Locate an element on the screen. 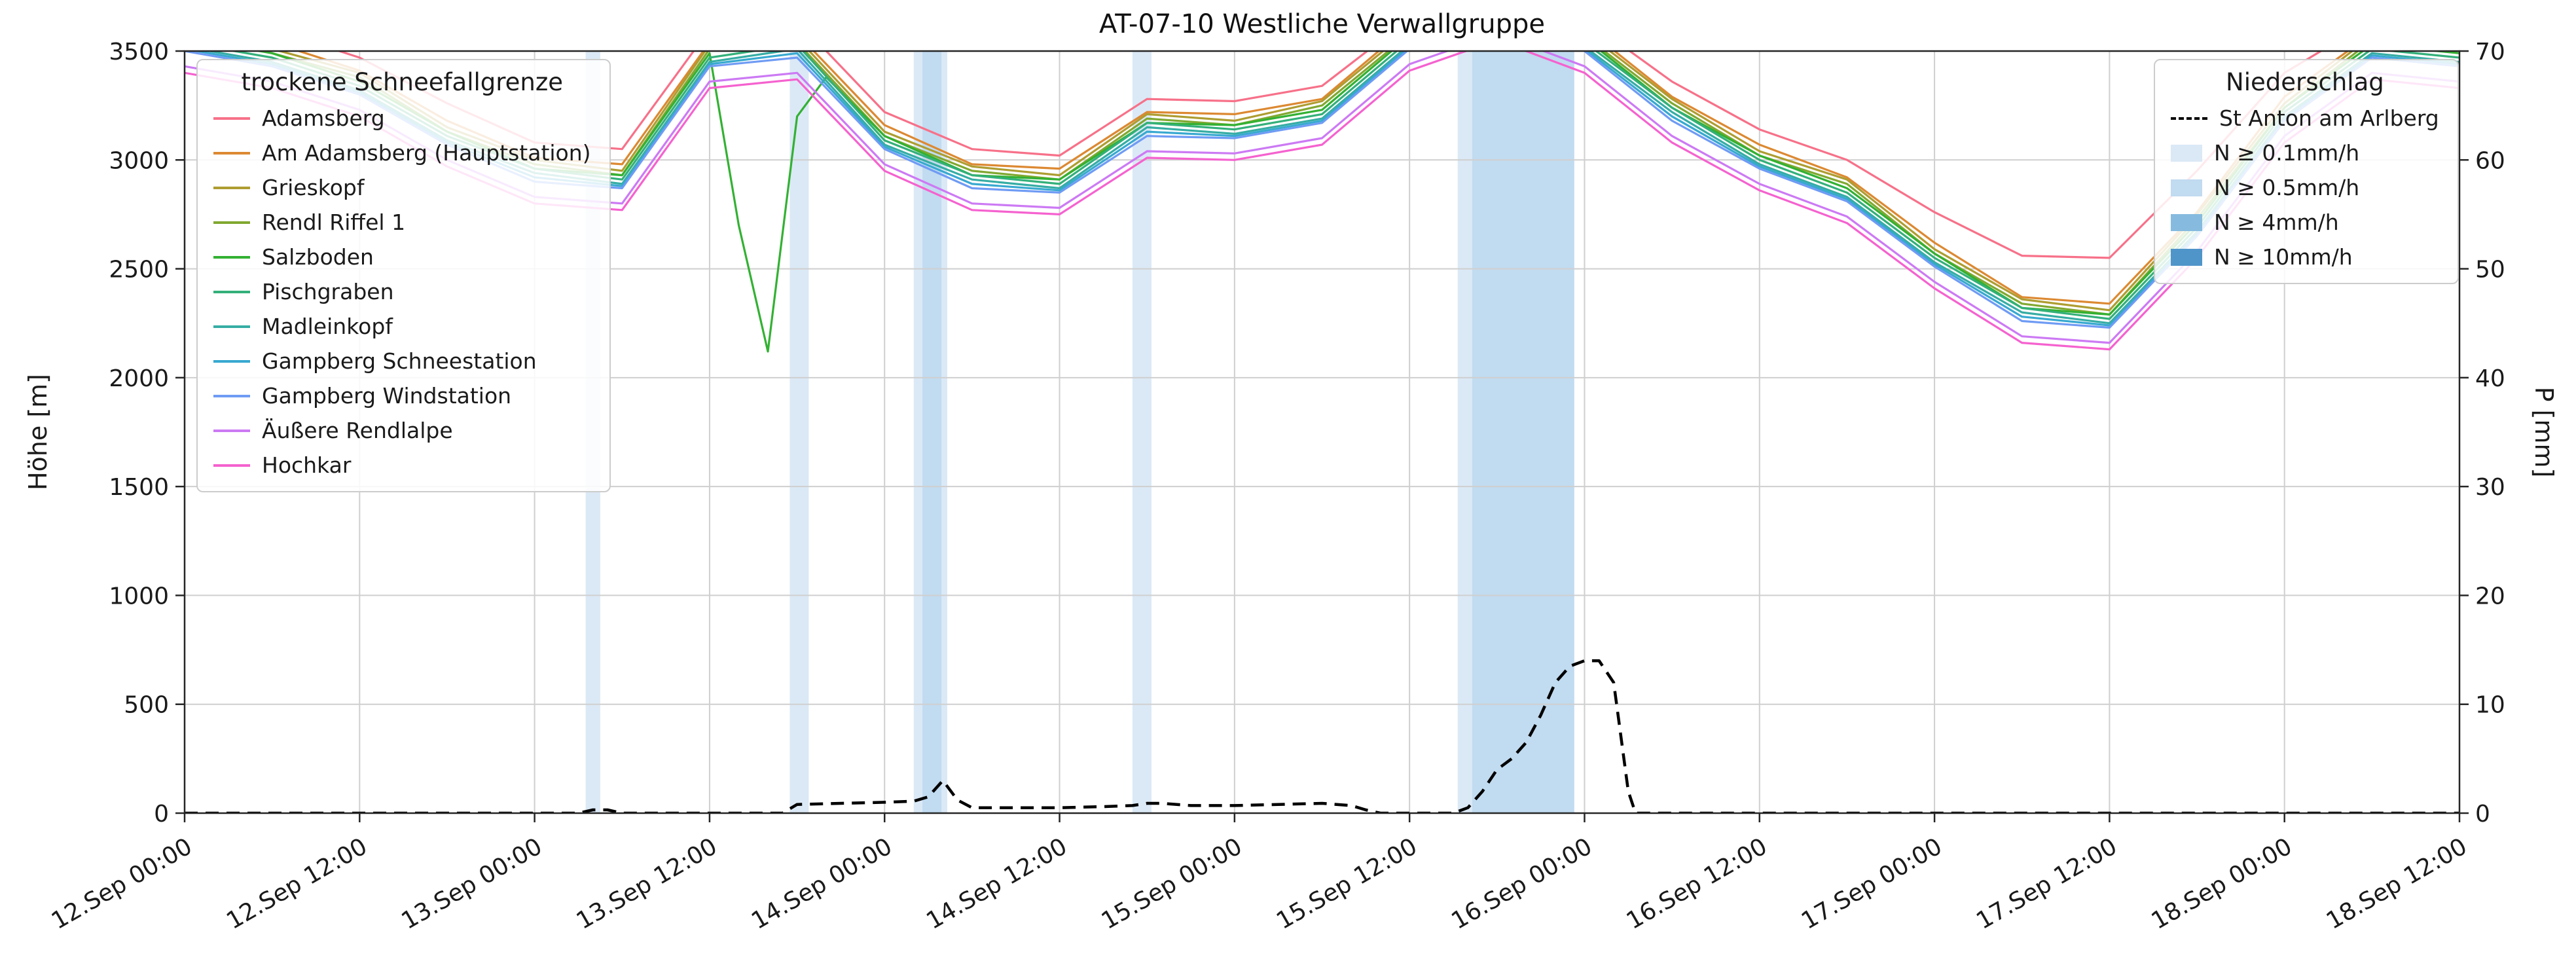 This screenshot has height=967, width=2576. legend-item: Madleinkopf is located at coordinates (402, 326).